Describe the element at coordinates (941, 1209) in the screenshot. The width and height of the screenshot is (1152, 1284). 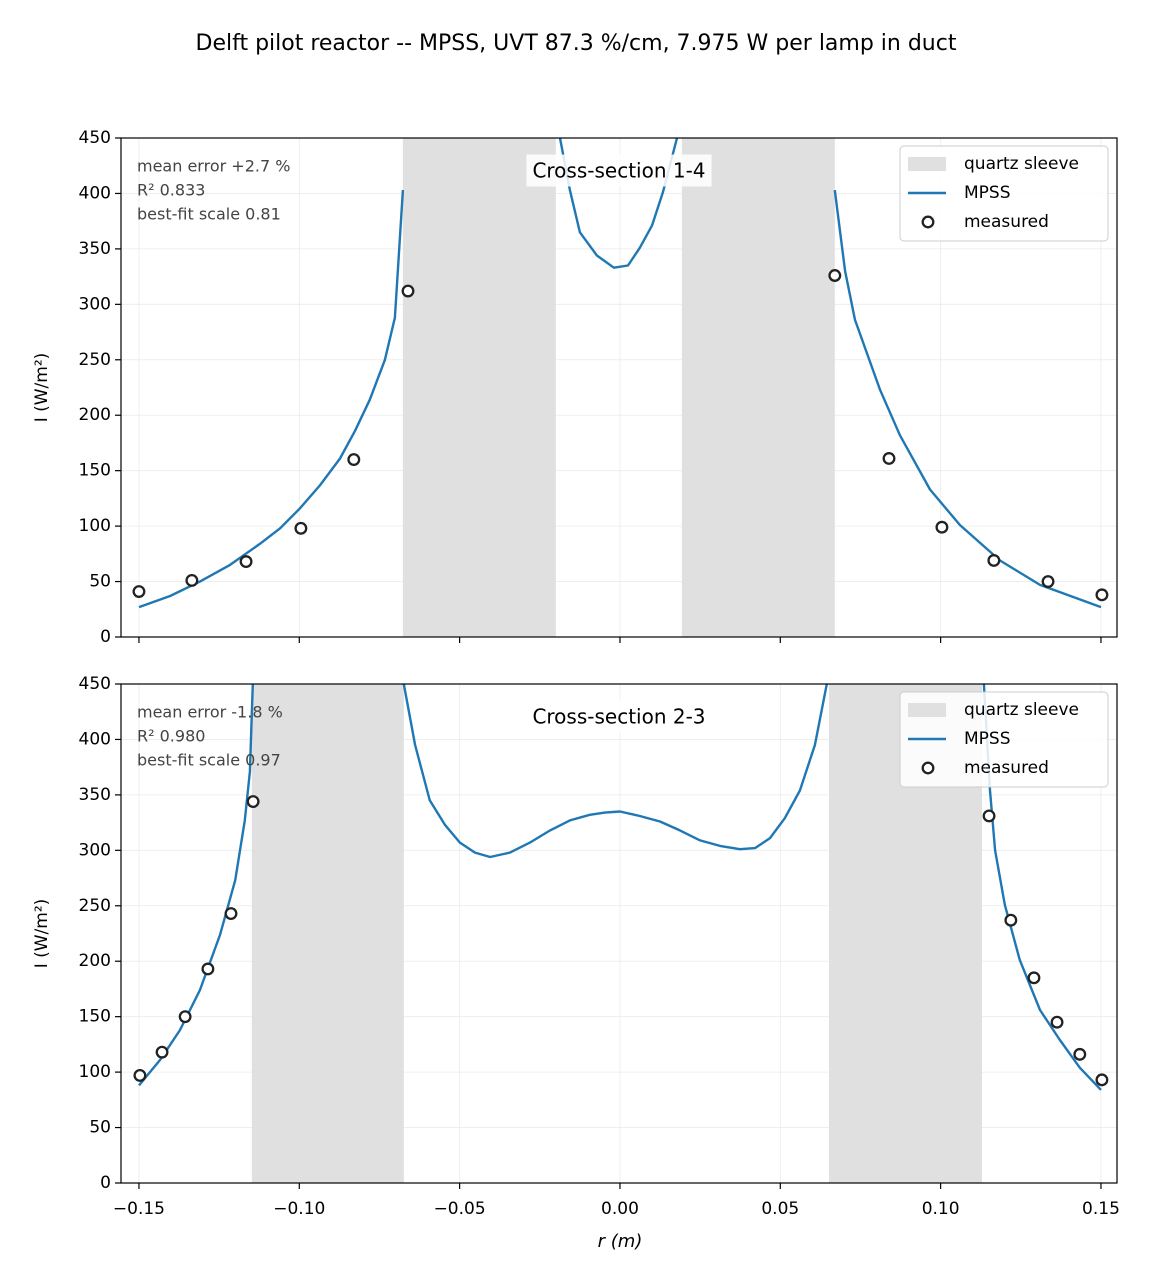
I see `x-tick-label: 0.10` at that location.